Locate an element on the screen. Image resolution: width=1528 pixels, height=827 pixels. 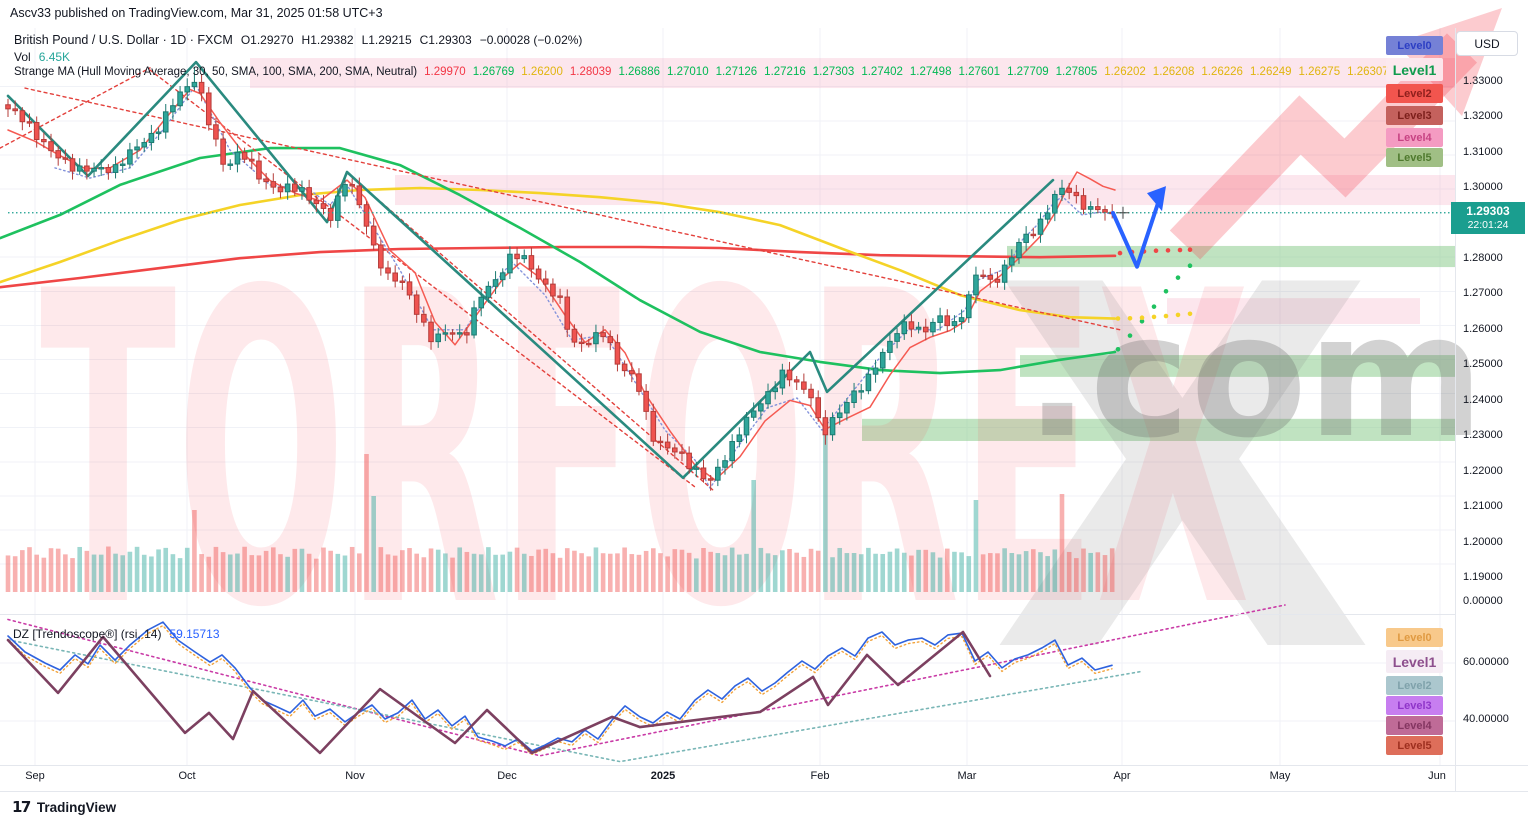
bar-countdown: 22:01:24 is located at coordinates (1488, 224).